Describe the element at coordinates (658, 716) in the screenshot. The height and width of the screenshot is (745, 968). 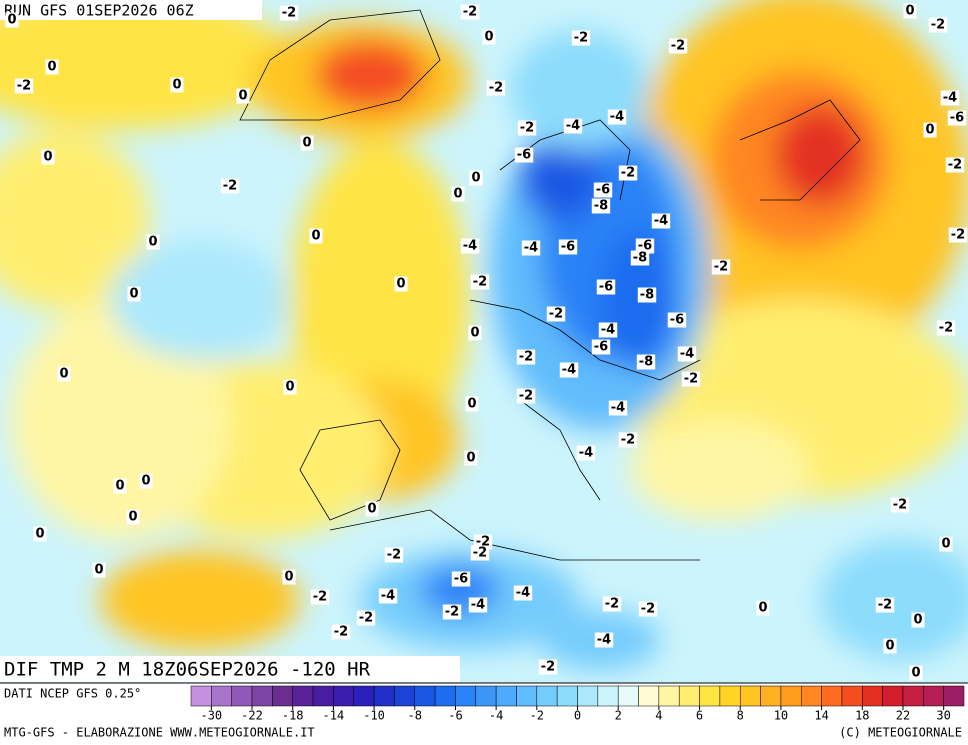
I see `colorbar-tick-label: 4` at that location.